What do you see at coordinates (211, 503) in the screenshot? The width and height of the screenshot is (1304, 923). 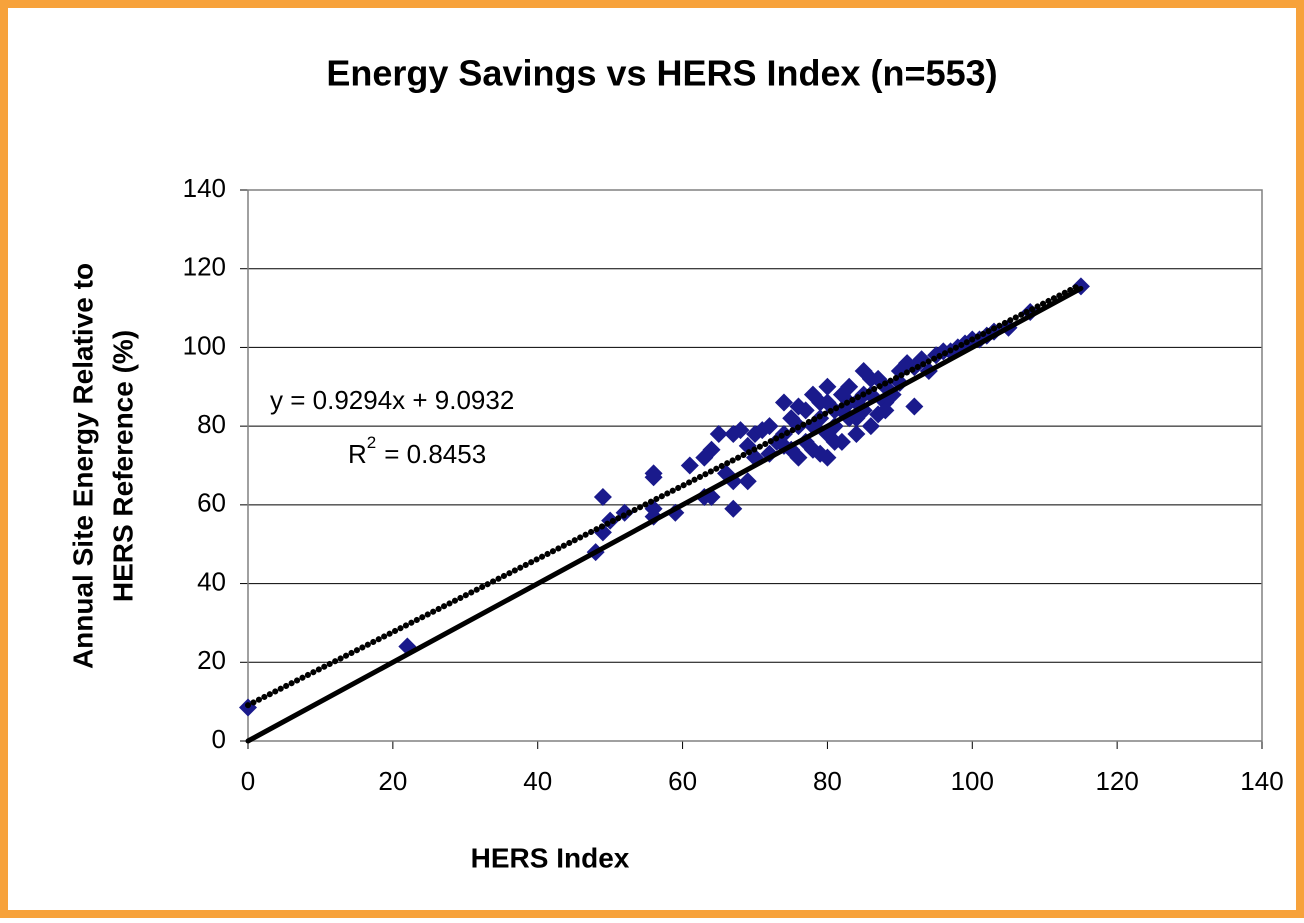 I see `y-tick-label: 60` at bounding box center [211, 503].